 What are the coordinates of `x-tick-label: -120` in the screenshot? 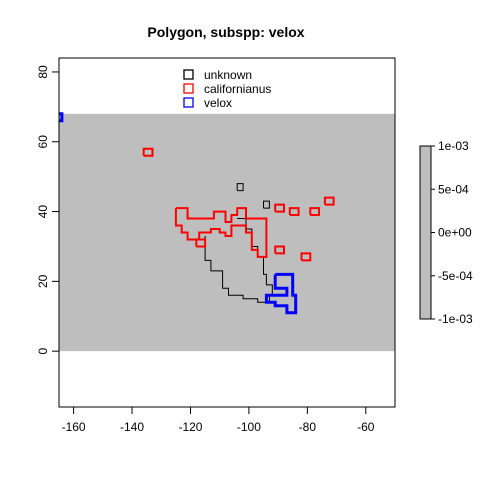 It's located at (190, 427).